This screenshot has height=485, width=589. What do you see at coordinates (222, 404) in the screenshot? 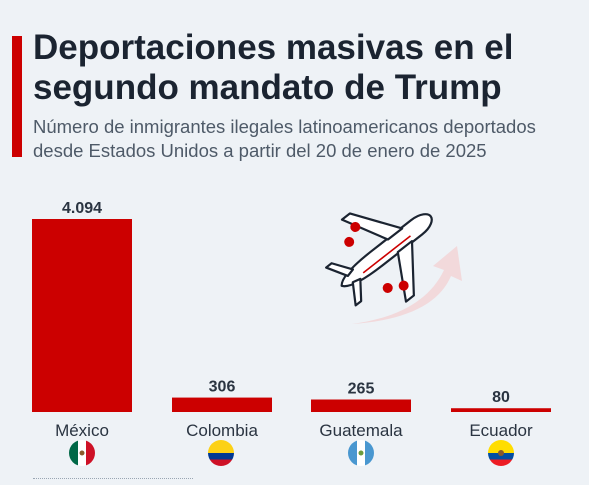
I see `bar-colombia` at bounding box center [222, 404].